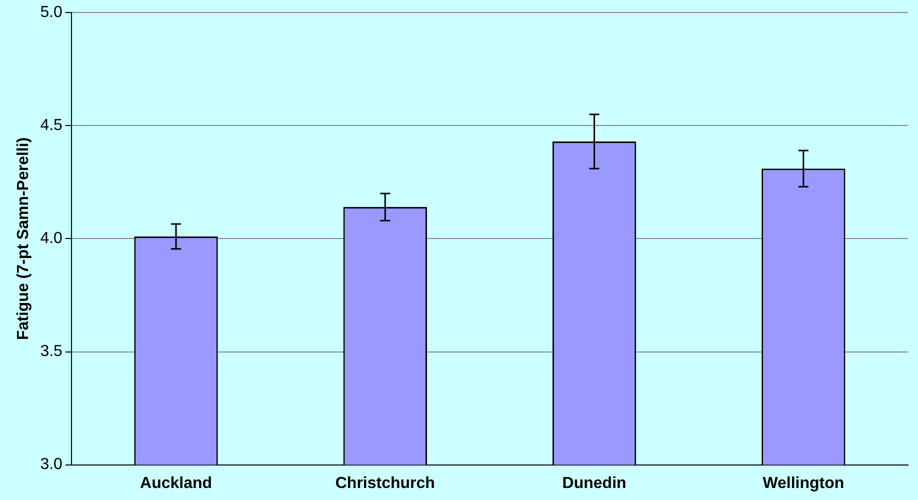 The height and width of the screenshot is (500, 918). I want to click on y-axis-title: Fatigue (7-pt Samn-Perelli), so click(23, 238).